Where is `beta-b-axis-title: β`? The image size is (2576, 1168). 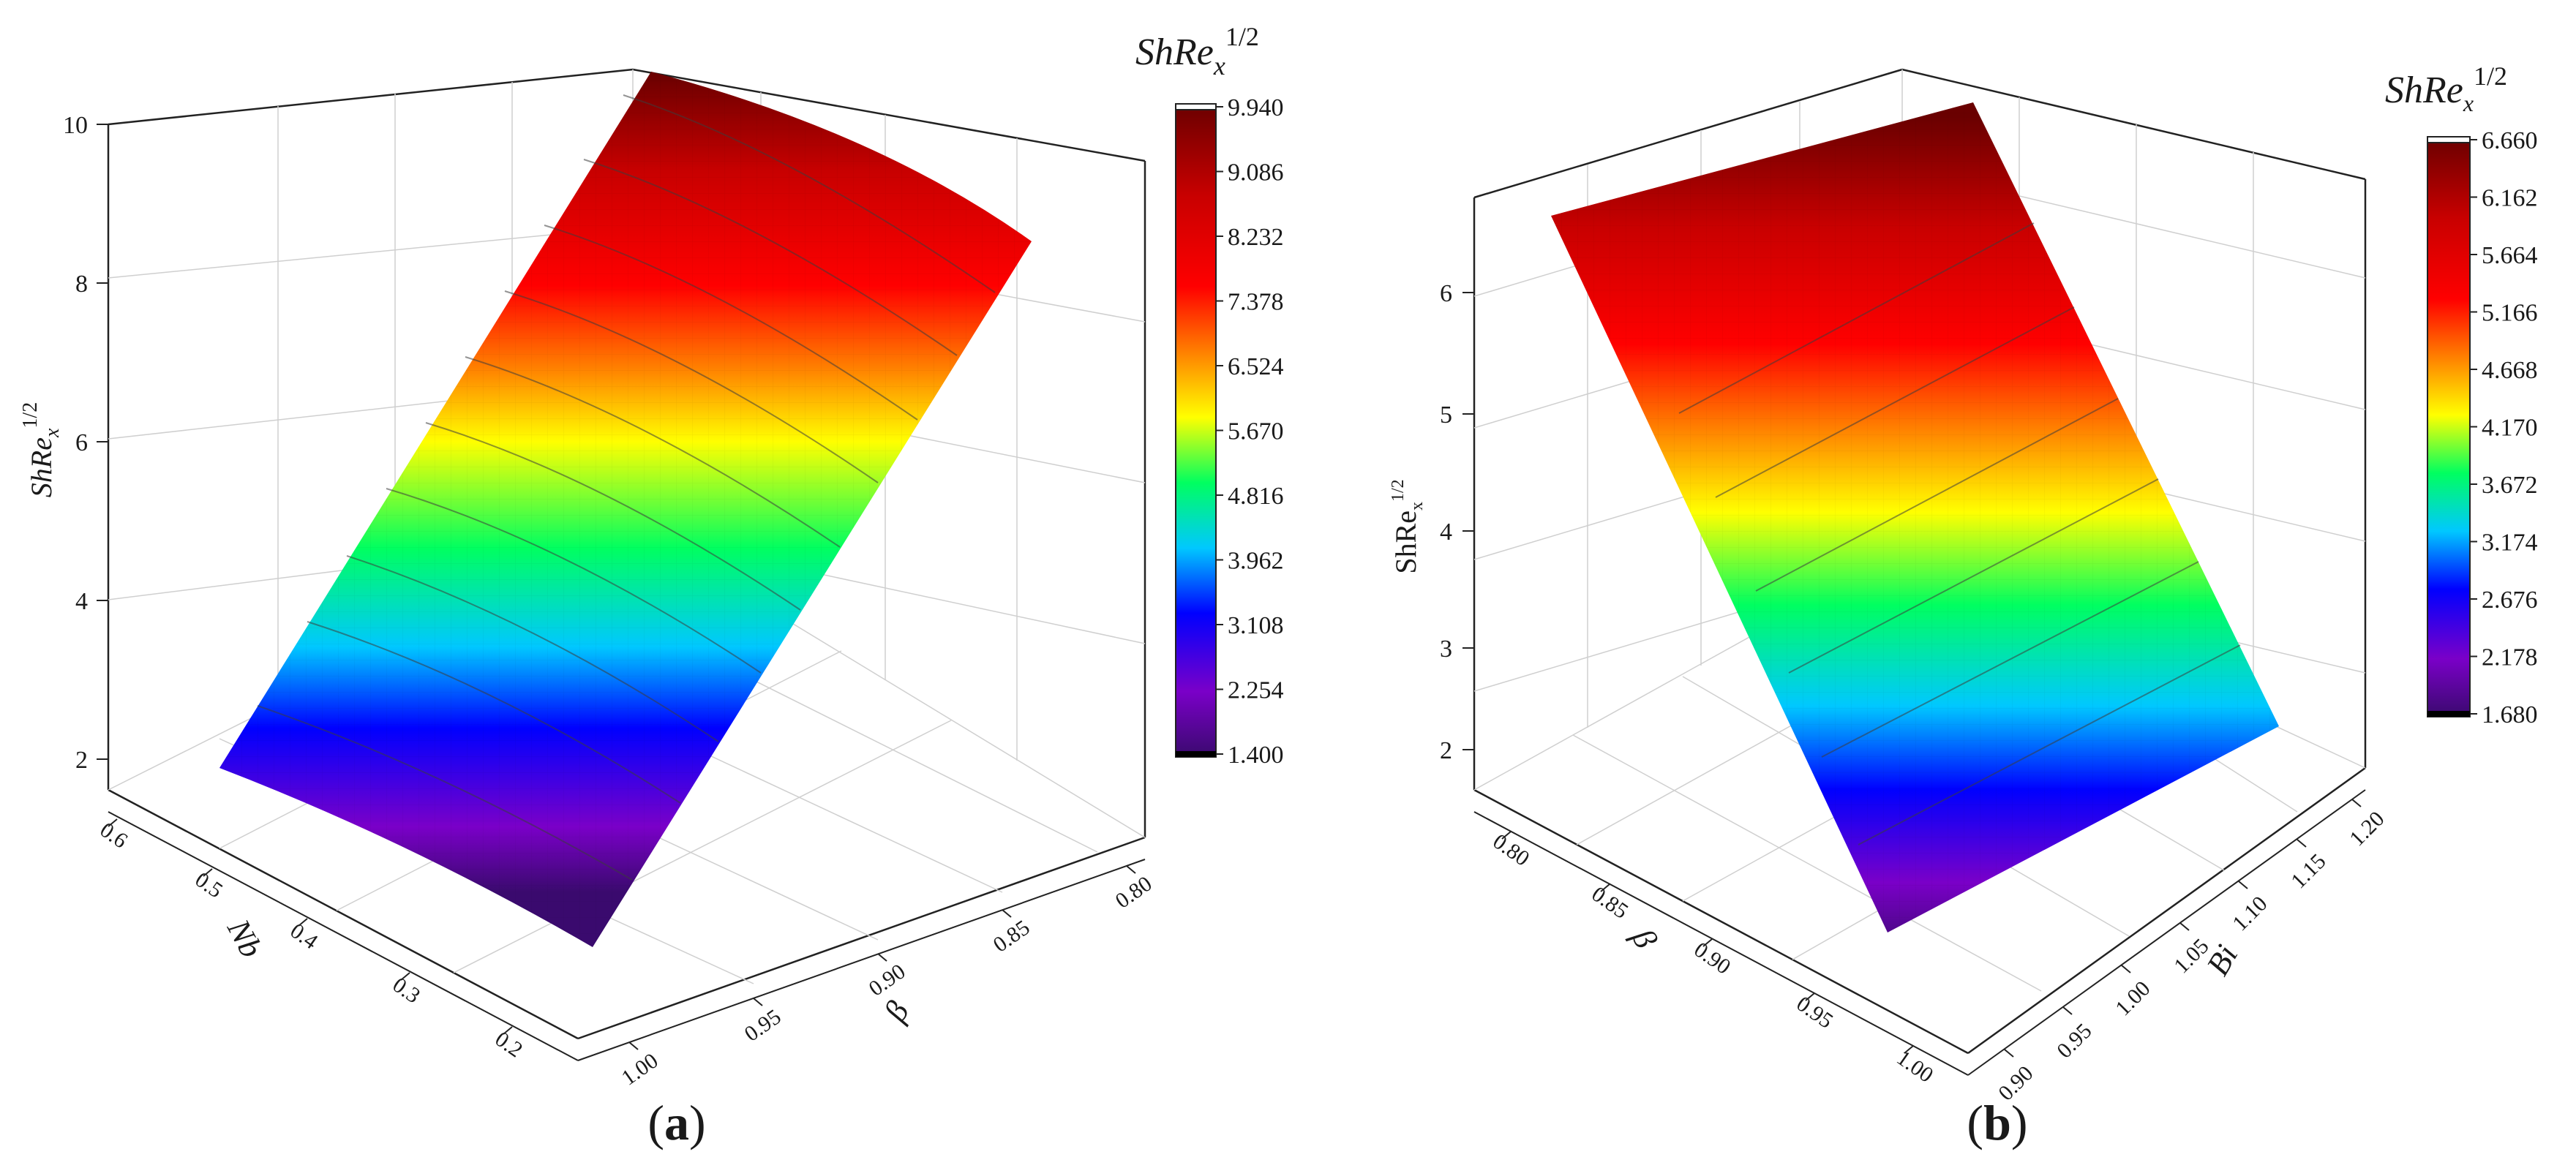 beta-b-axis-title: β is located at coordinates (1644, 938).